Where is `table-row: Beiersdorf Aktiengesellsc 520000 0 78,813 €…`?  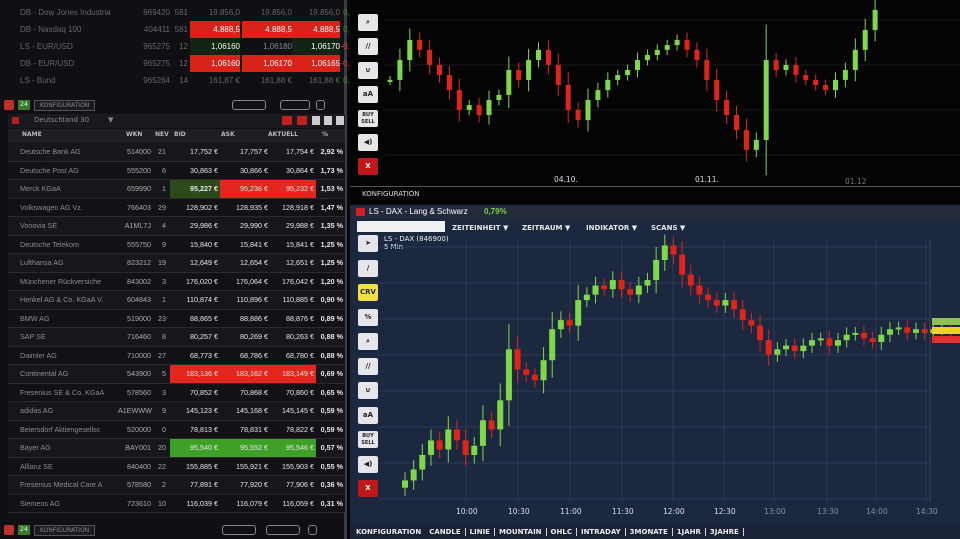
table-row: Beiersdorf Aktiengesellsc 520000 0 78,813 €… is located at coordinates (176, 429).